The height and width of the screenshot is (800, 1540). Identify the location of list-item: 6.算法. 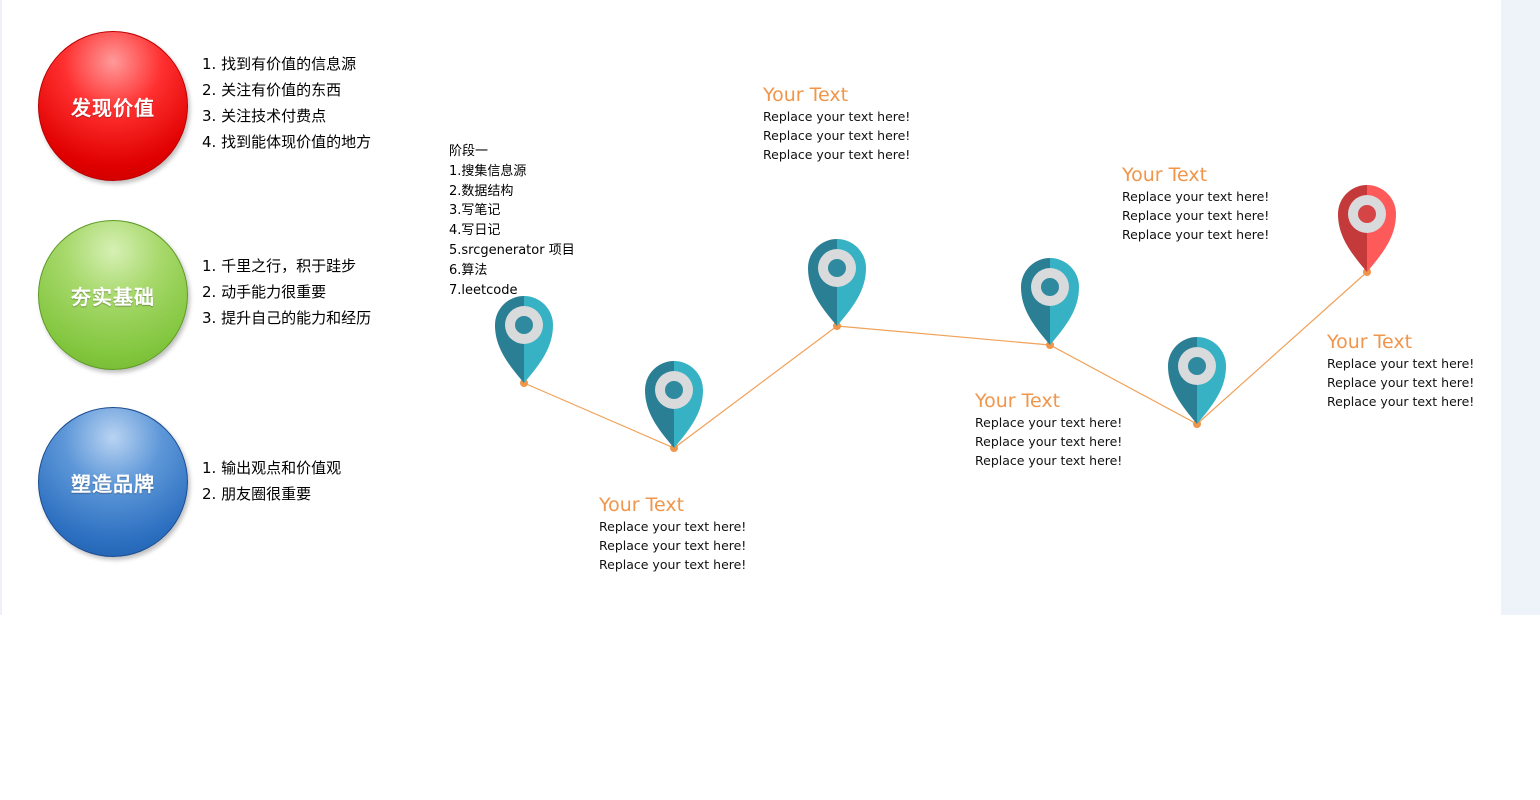
(468, 270).